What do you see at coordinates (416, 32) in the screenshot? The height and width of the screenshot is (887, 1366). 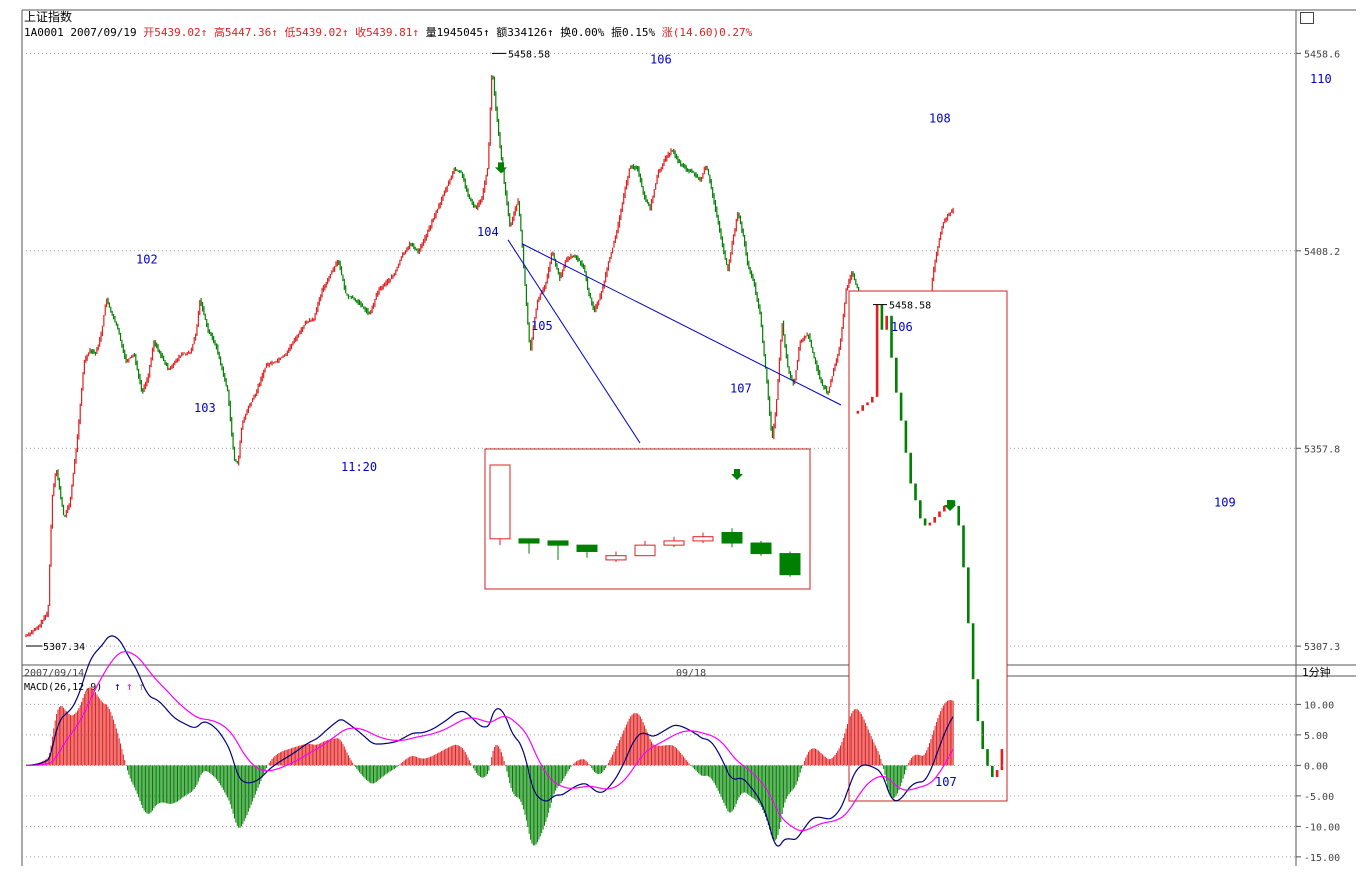 I see `quote-close-arrow: ↑` at bounding box center [416, 32].